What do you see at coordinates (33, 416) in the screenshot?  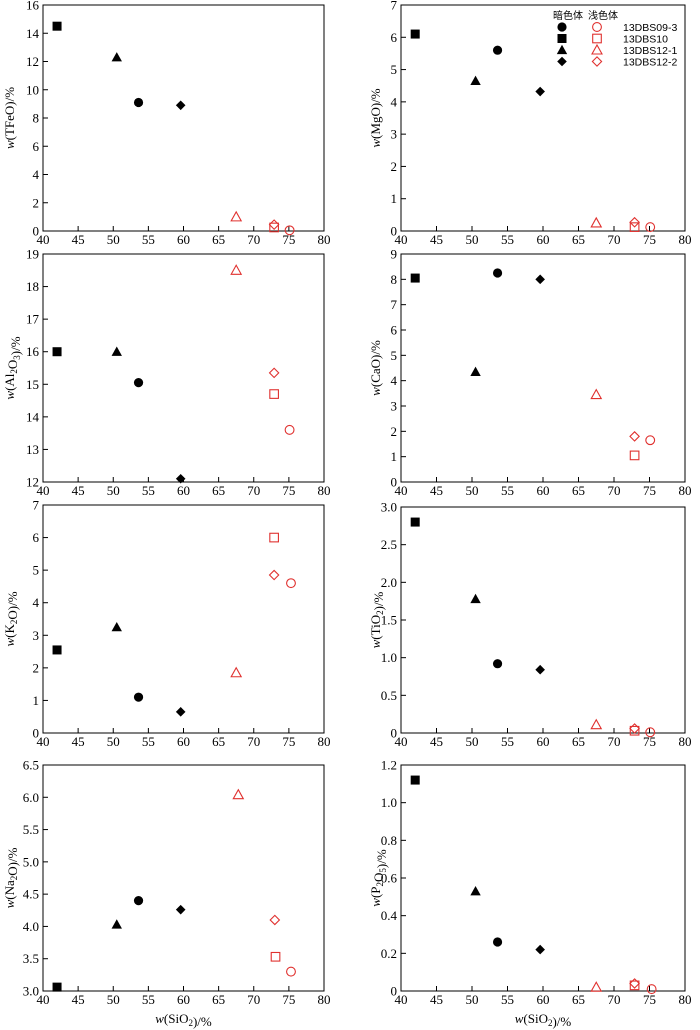 I see `y-tick-label: 14` at bounding box center [33, 416].